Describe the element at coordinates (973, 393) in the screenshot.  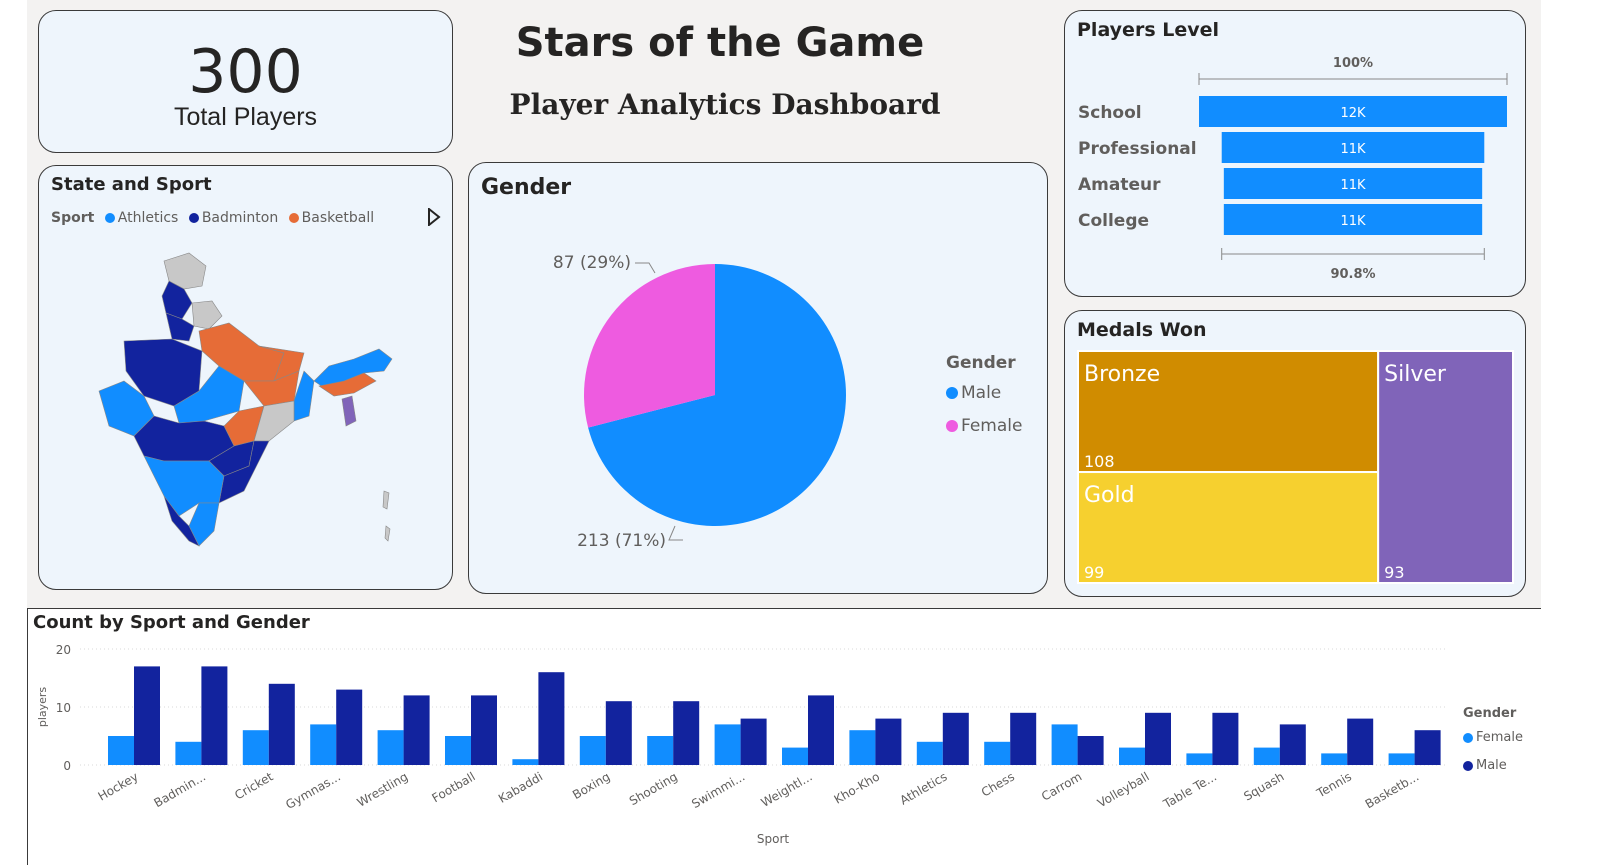
I see `pie-legend-male: Male` at that location.